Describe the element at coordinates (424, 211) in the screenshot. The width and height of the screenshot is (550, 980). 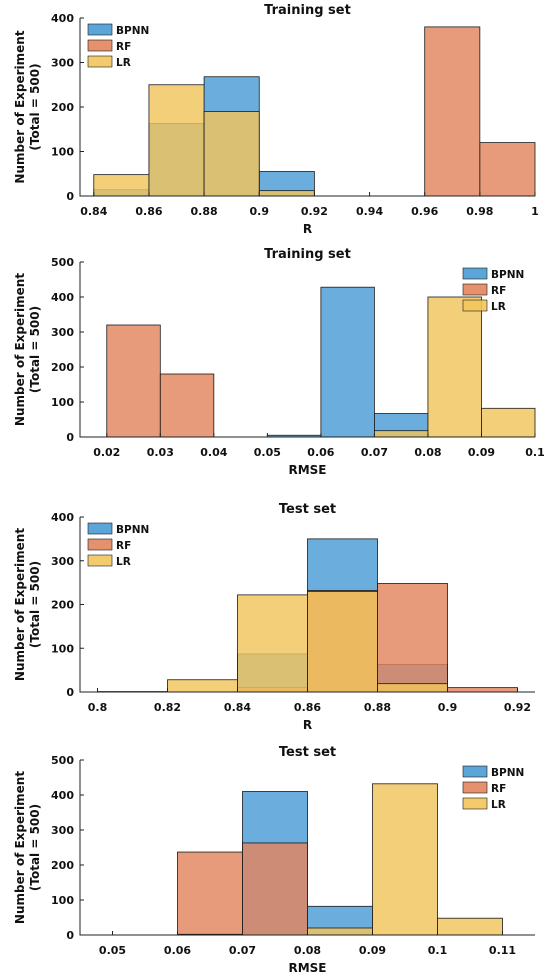
I see `x-tick-label: 0.96` at that location.